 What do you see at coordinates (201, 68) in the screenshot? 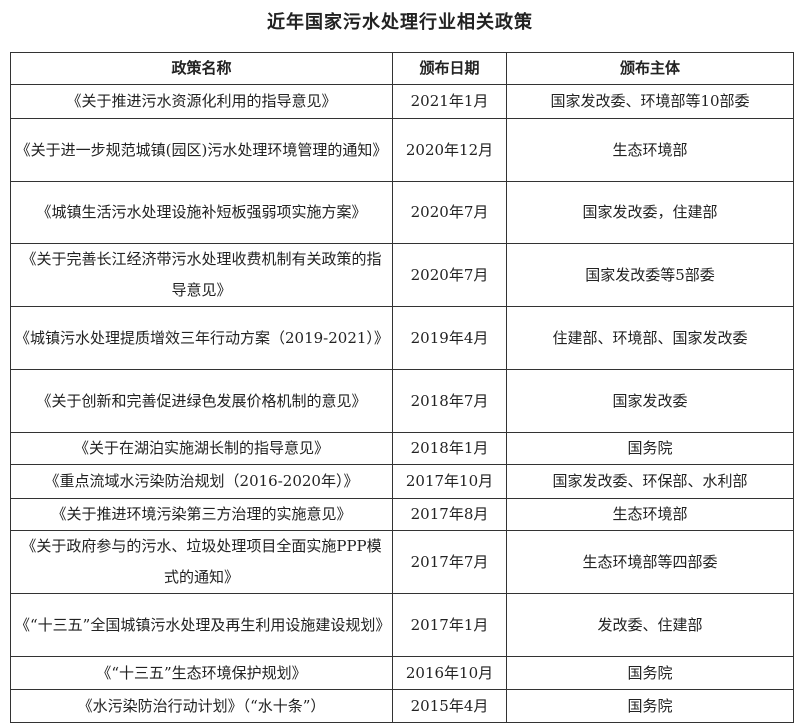
I see `header-policy-name: 政策名称` at bounding box center [201, 68].